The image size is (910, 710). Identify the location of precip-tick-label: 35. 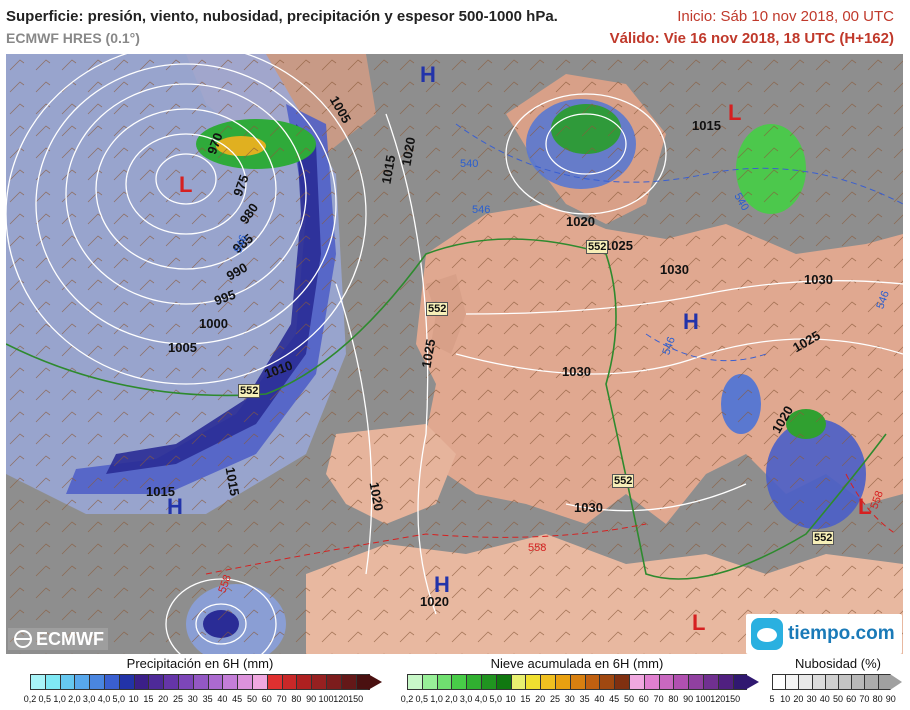
(207, 699).